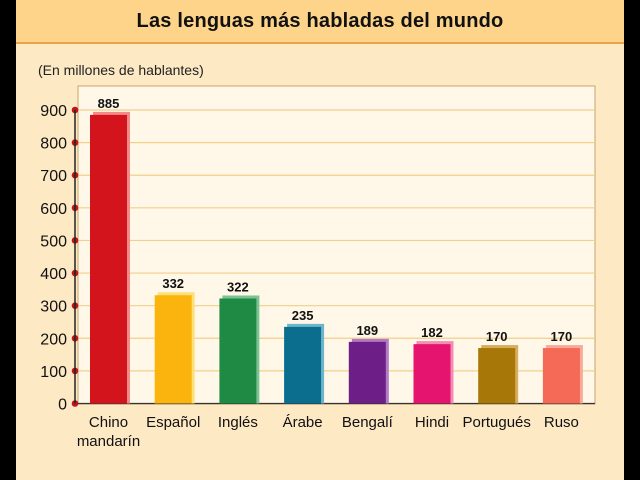  I want to click on x-tick-label: Bengalí, so click(368, 422).